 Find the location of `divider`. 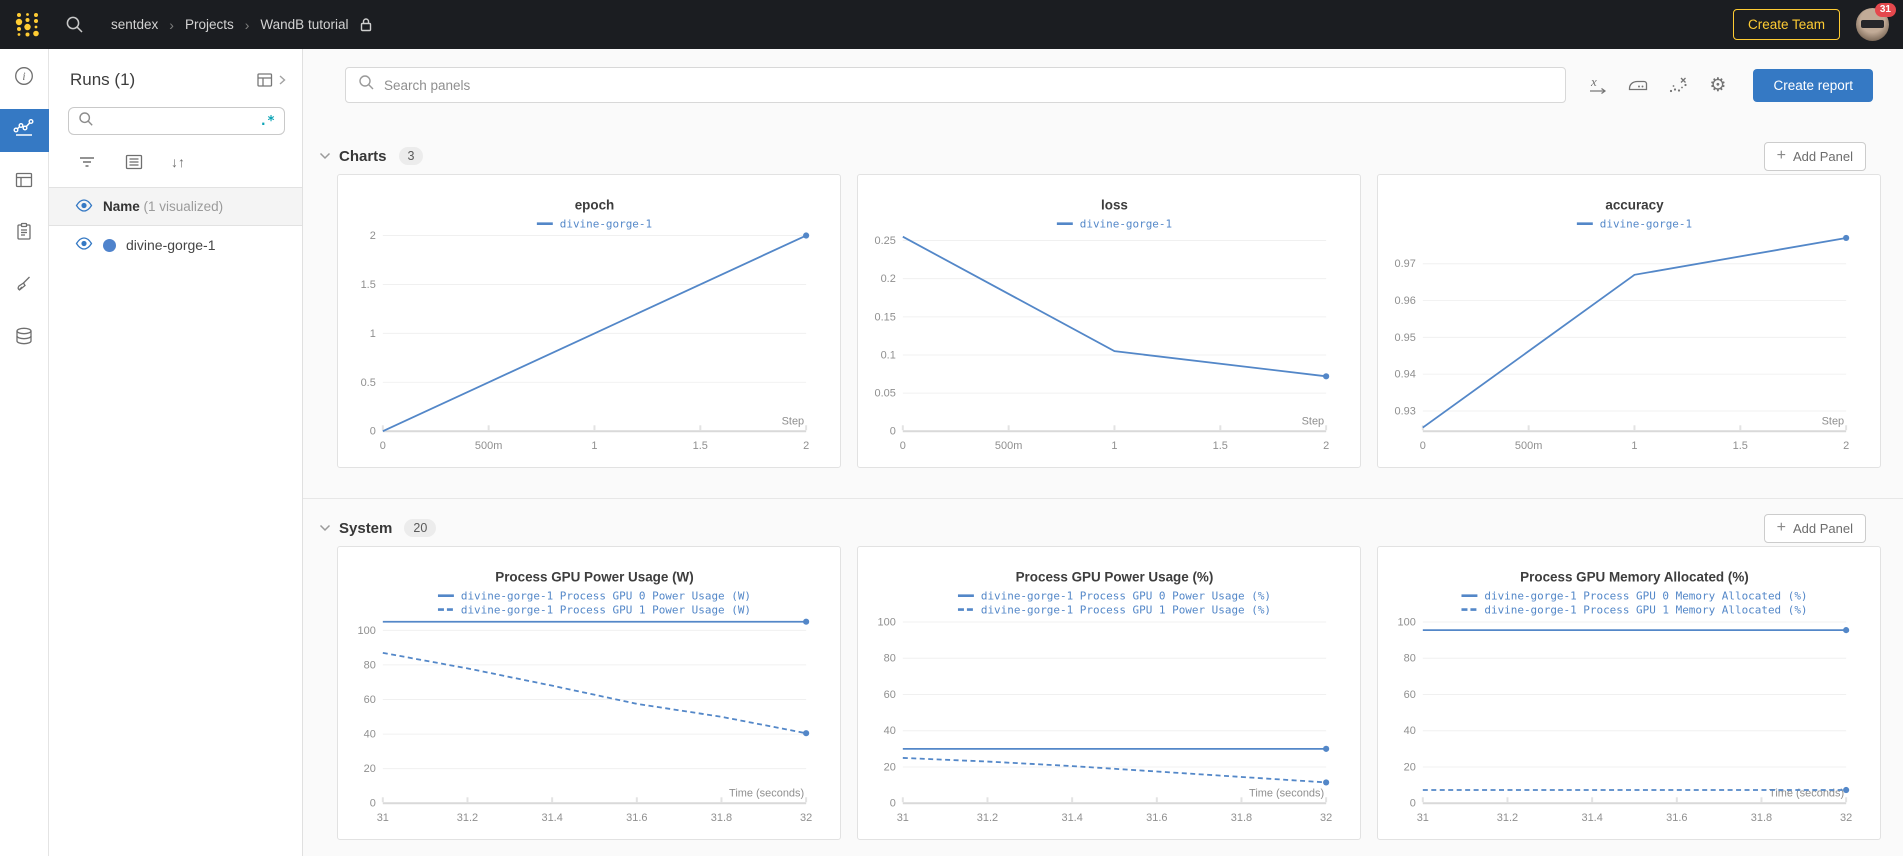

divider is located at coordinates (175, 187).